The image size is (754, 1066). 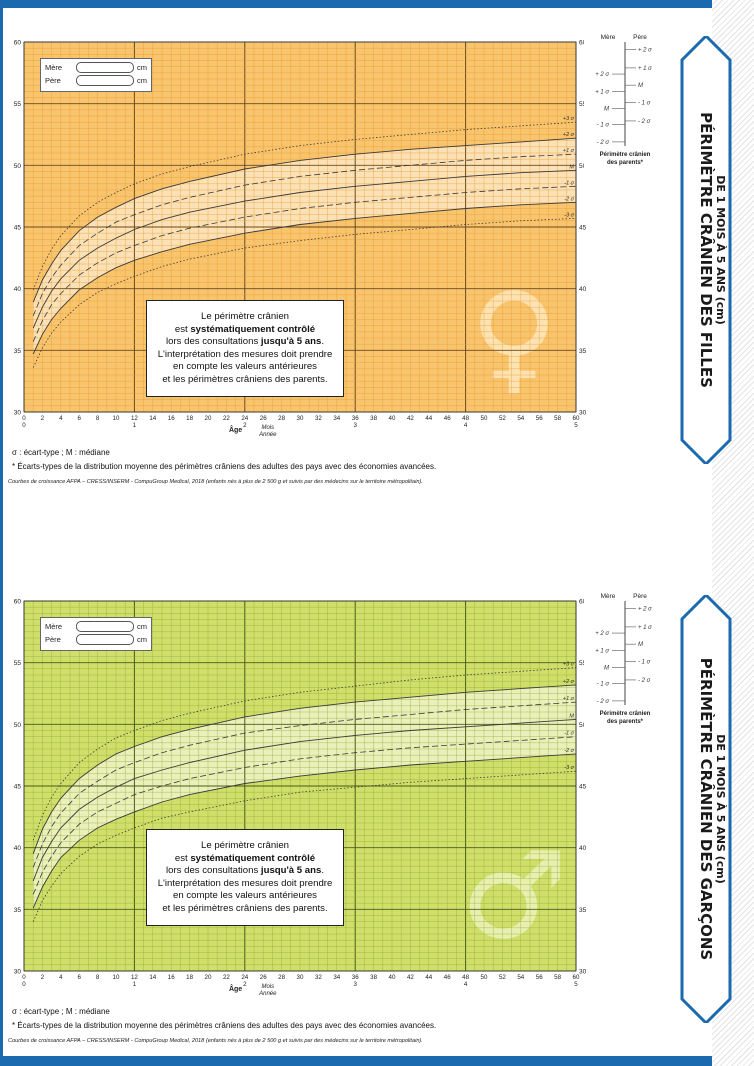 What do you see at coordinates (61, 1011) in the screenshot?
I see `sigma-note: σ : écart-type ; M : médiane` at bounding box center [61, 1011].